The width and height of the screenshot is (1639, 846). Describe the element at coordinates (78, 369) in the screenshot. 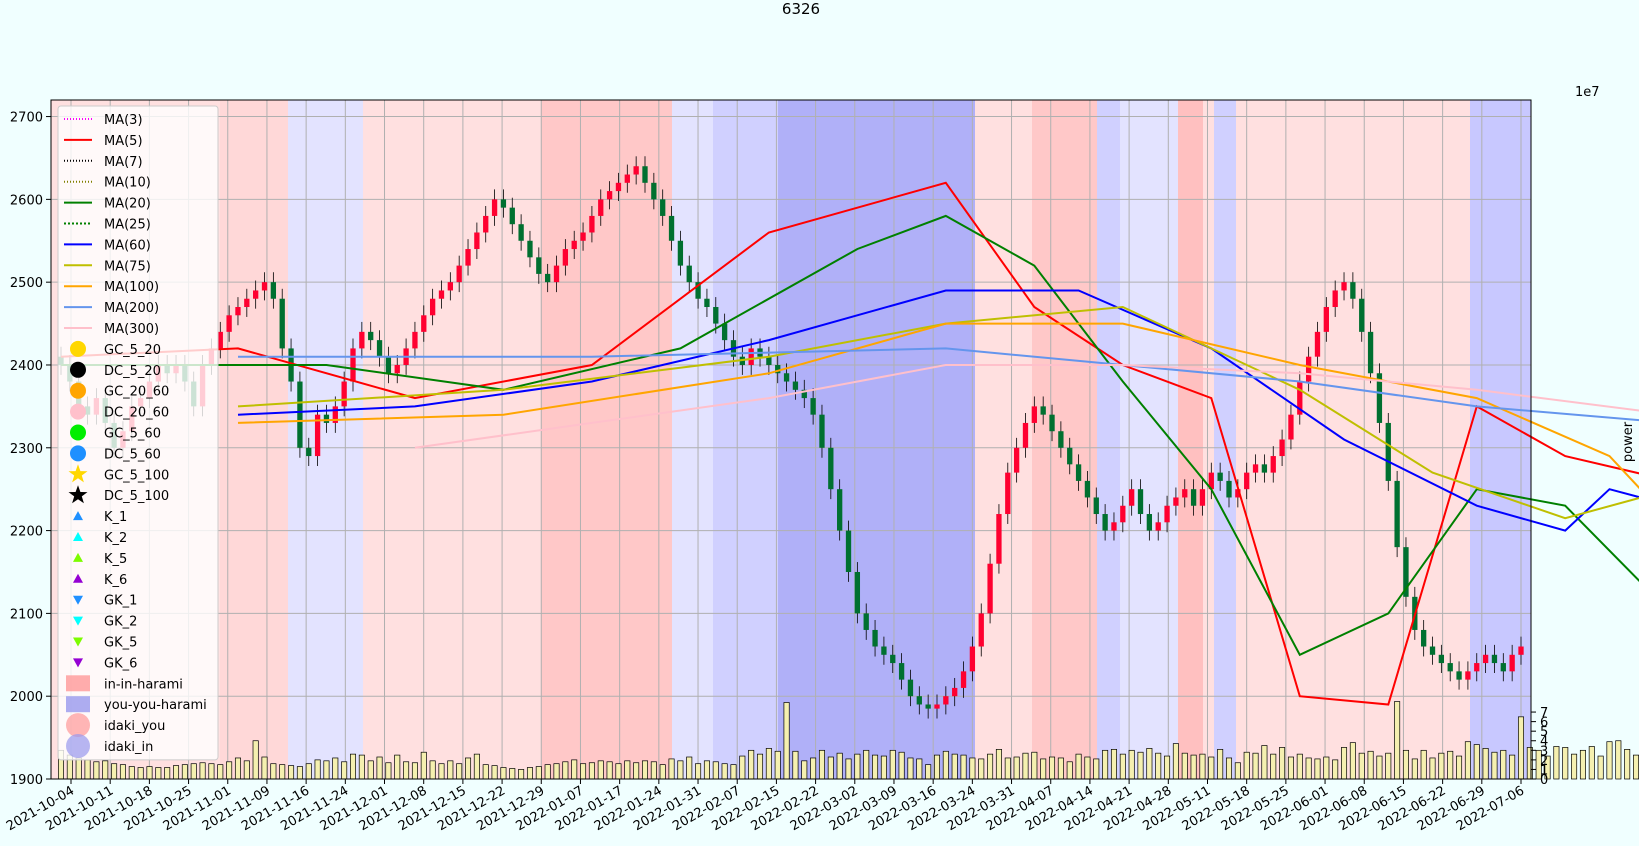

I see `legend-circle-swatch` at that location.